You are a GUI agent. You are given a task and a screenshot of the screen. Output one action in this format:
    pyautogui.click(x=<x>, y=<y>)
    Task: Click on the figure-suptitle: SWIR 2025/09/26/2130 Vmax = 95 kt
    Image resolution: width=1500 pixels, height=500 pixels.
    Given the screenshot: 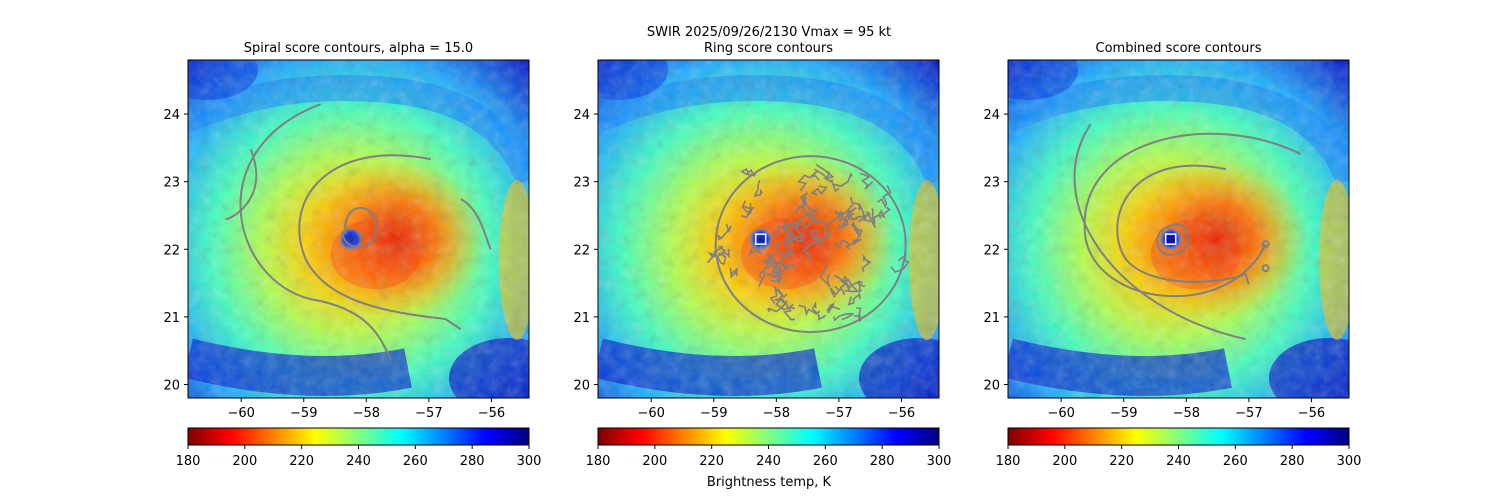 What is the action you would take?
    pyautogui.click(x=769, y=32)
    